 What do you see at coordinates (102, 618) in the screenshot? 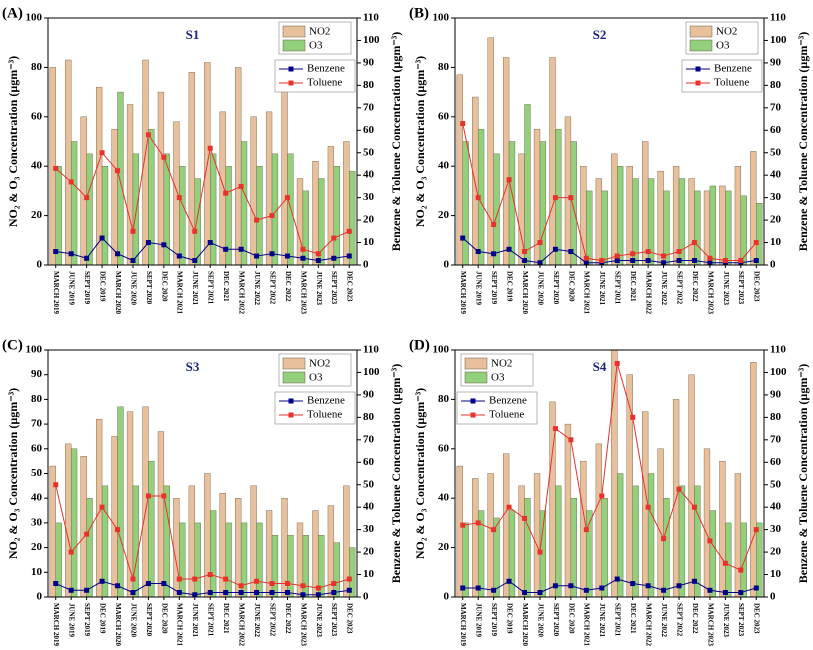
I see `x-tick-label: DEC 2019` at bounding box center [102, 618].